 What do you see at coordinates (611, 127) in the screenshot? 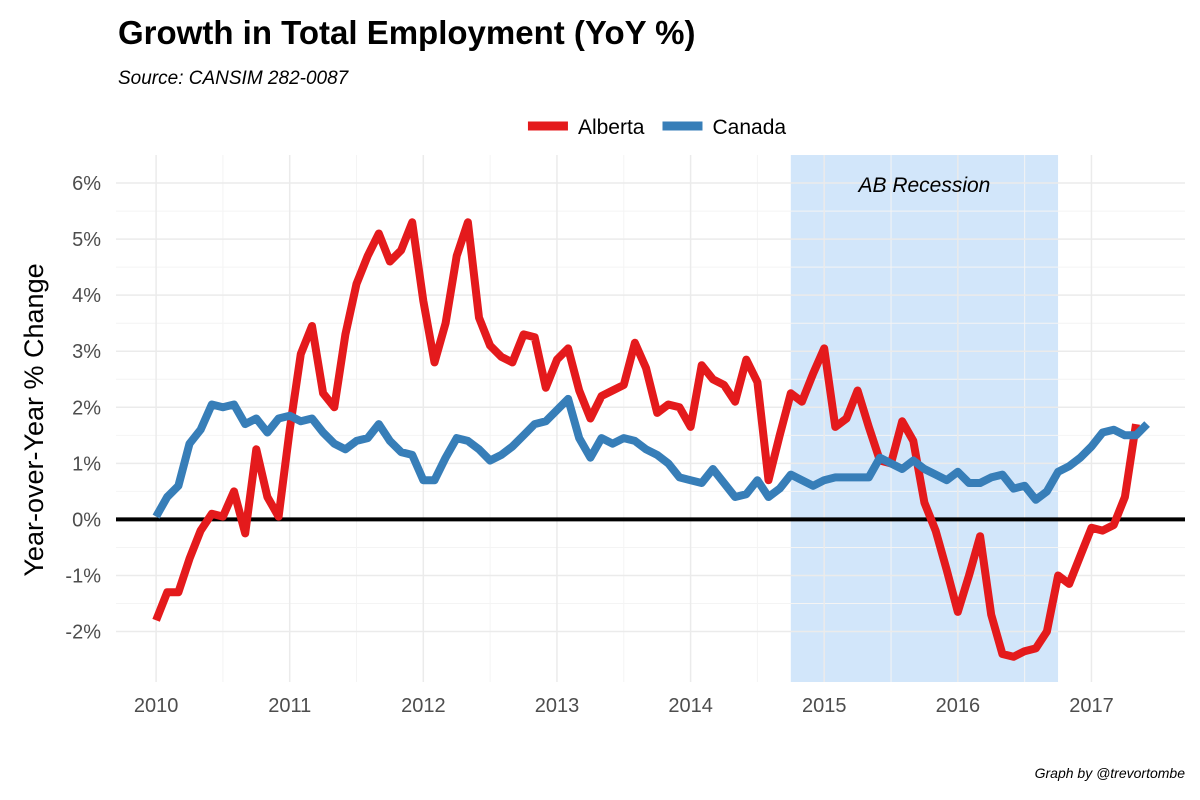
I see `legend-label-alberta: Alberta` at bounding box center [611, 127].